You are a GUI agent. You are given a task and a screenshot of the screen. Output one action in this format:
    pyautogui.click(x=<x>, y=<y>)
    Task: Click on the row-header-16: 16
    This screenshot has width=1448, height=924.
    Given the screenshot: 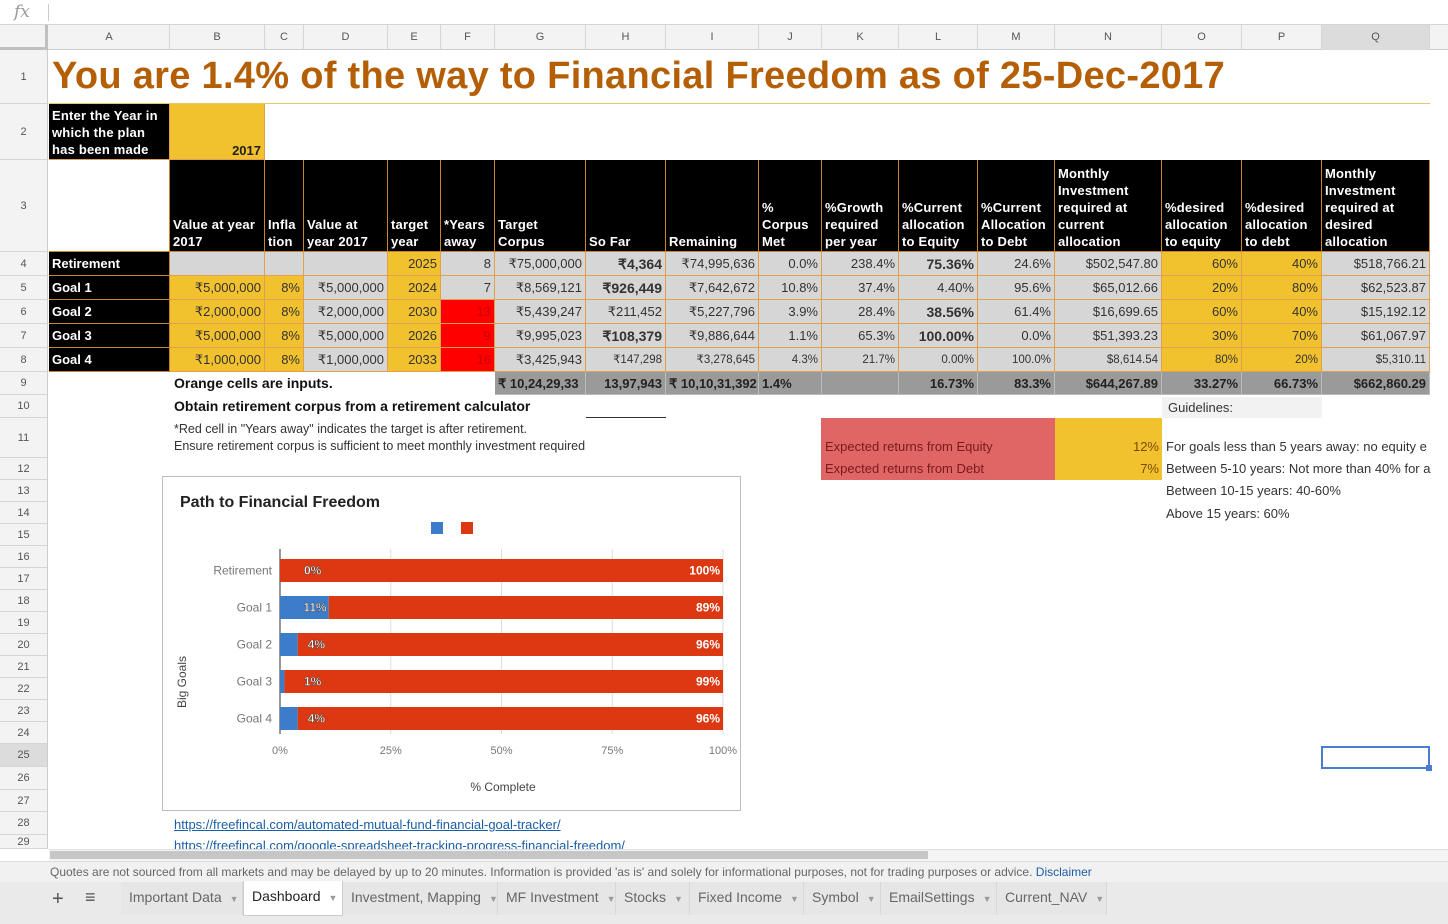 What is the action you would take?
    pyautogui.click(x=24, y=557)
    